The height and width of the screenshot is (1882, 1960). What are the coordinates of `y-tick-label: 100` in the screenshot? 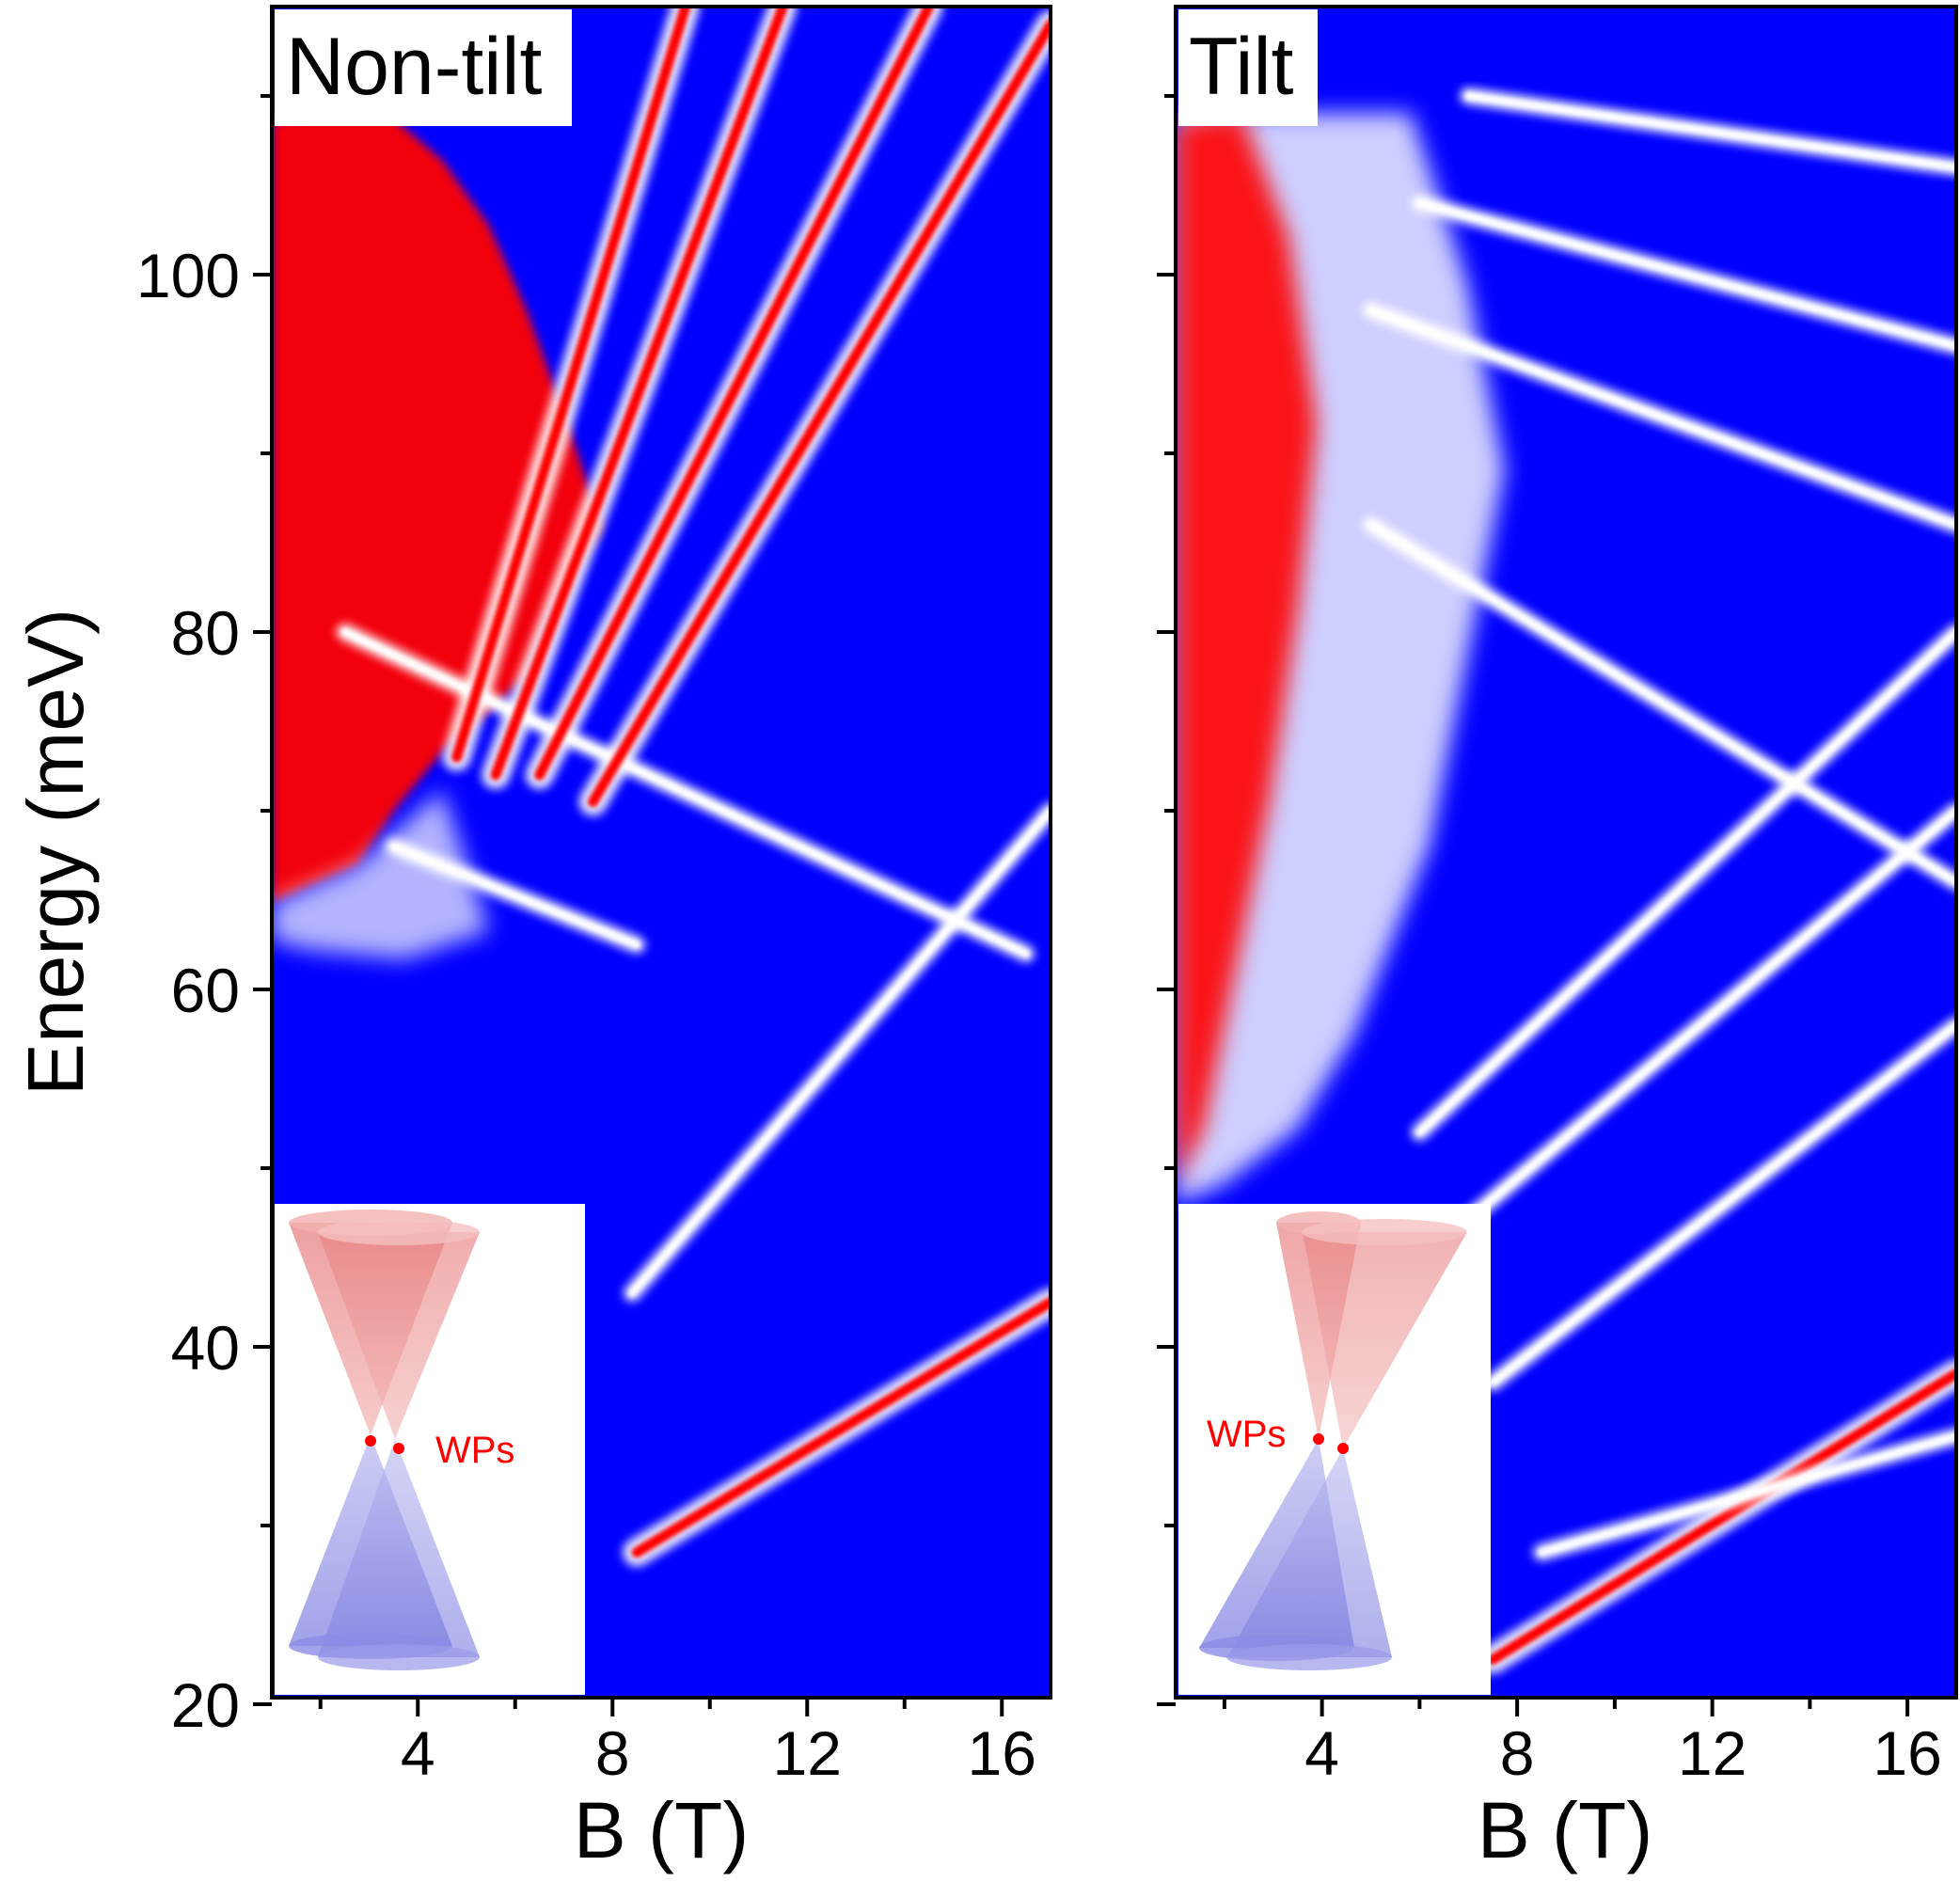 It's located at (188, 275).